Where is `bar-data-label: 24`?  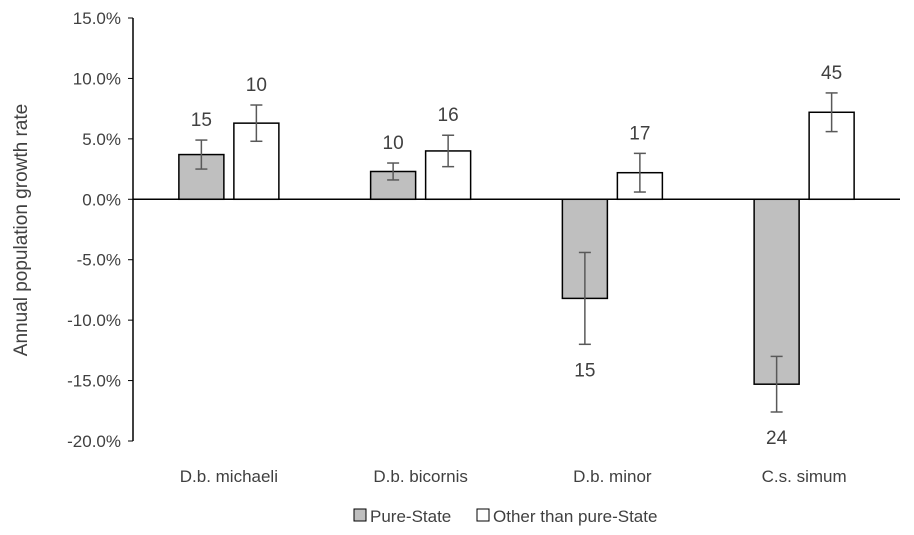 bar-data-label: 24 is located at coordinates (777, 438).